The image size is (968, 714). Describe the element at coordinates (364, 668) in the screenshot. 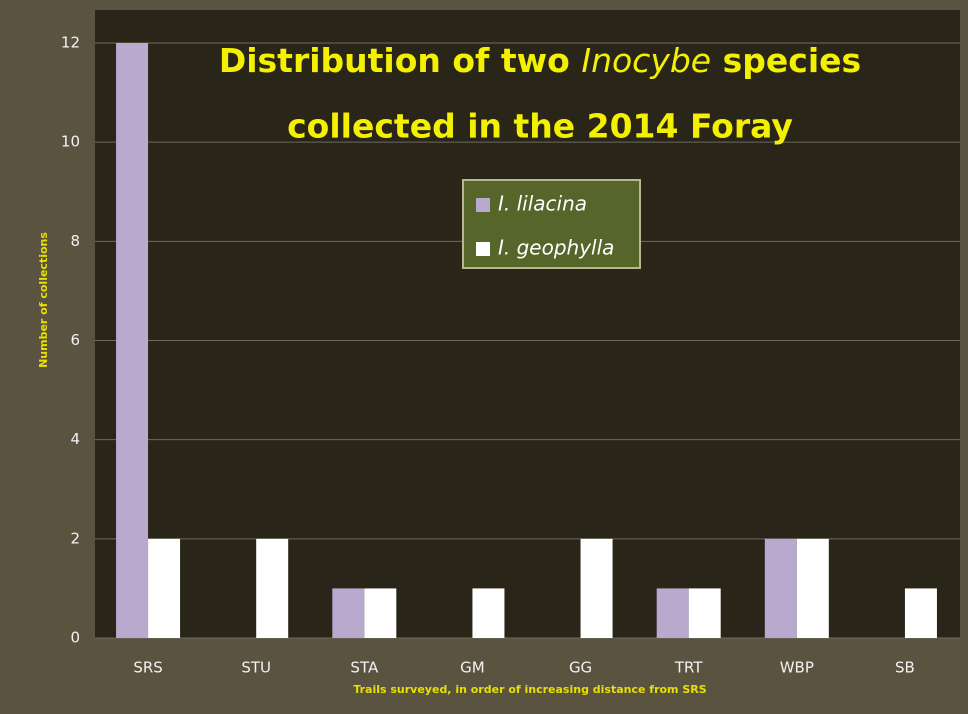

I see `x-tick-label: STA` at that location.